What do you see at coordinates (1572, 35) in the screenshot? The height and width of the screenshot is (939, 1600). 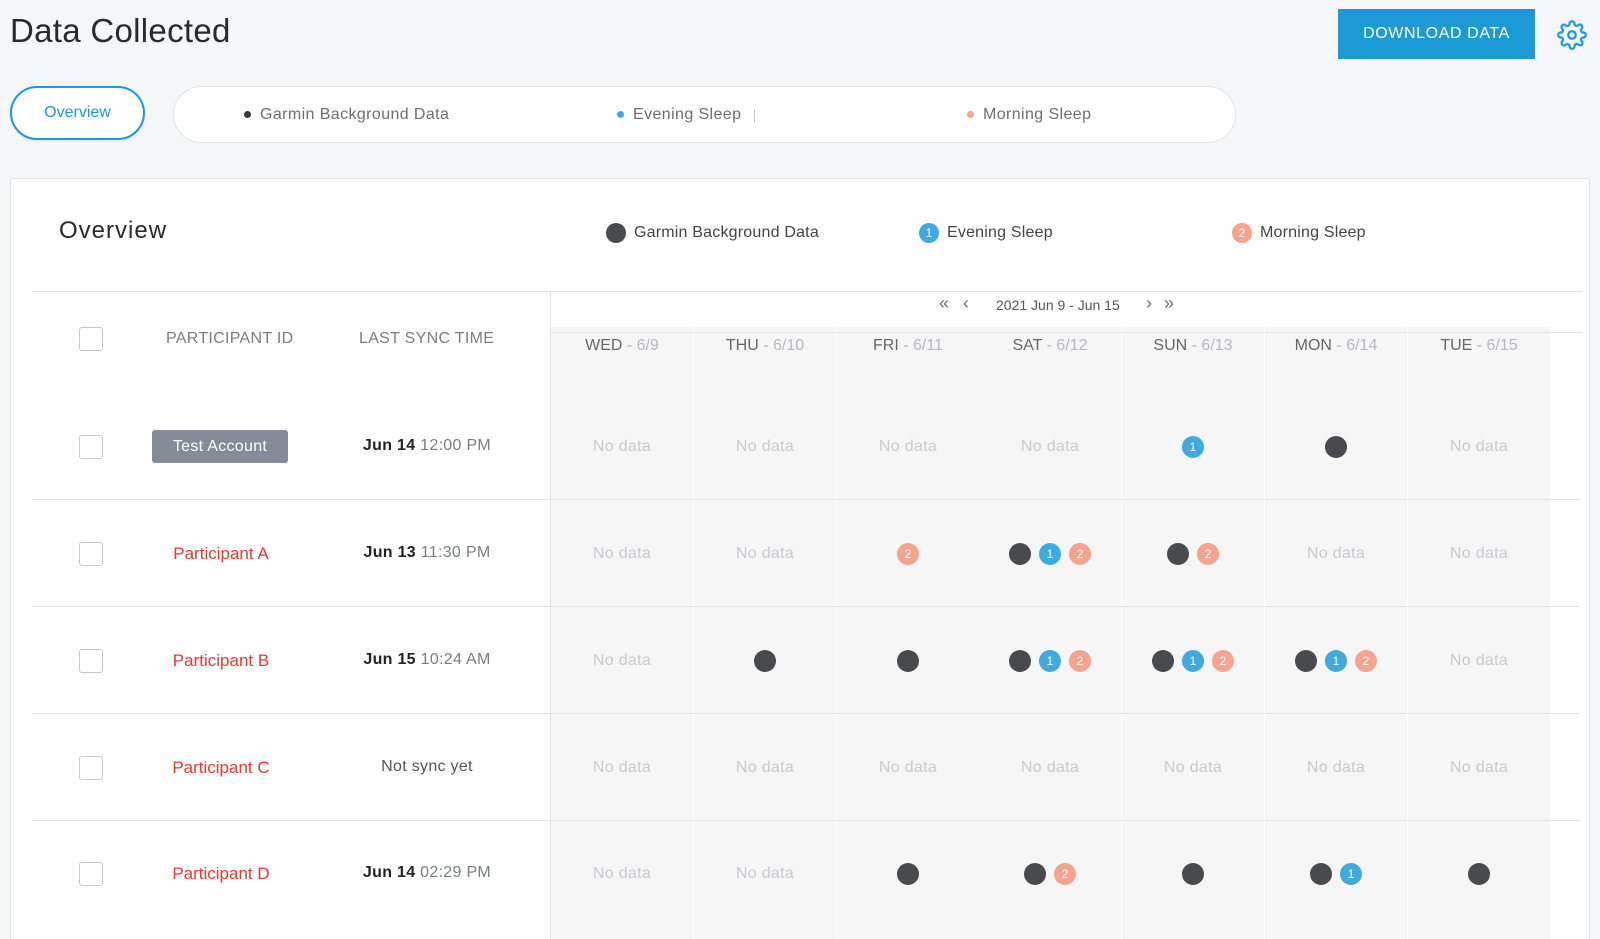 I see `gear-icon` at bounding box center [1572, 35].